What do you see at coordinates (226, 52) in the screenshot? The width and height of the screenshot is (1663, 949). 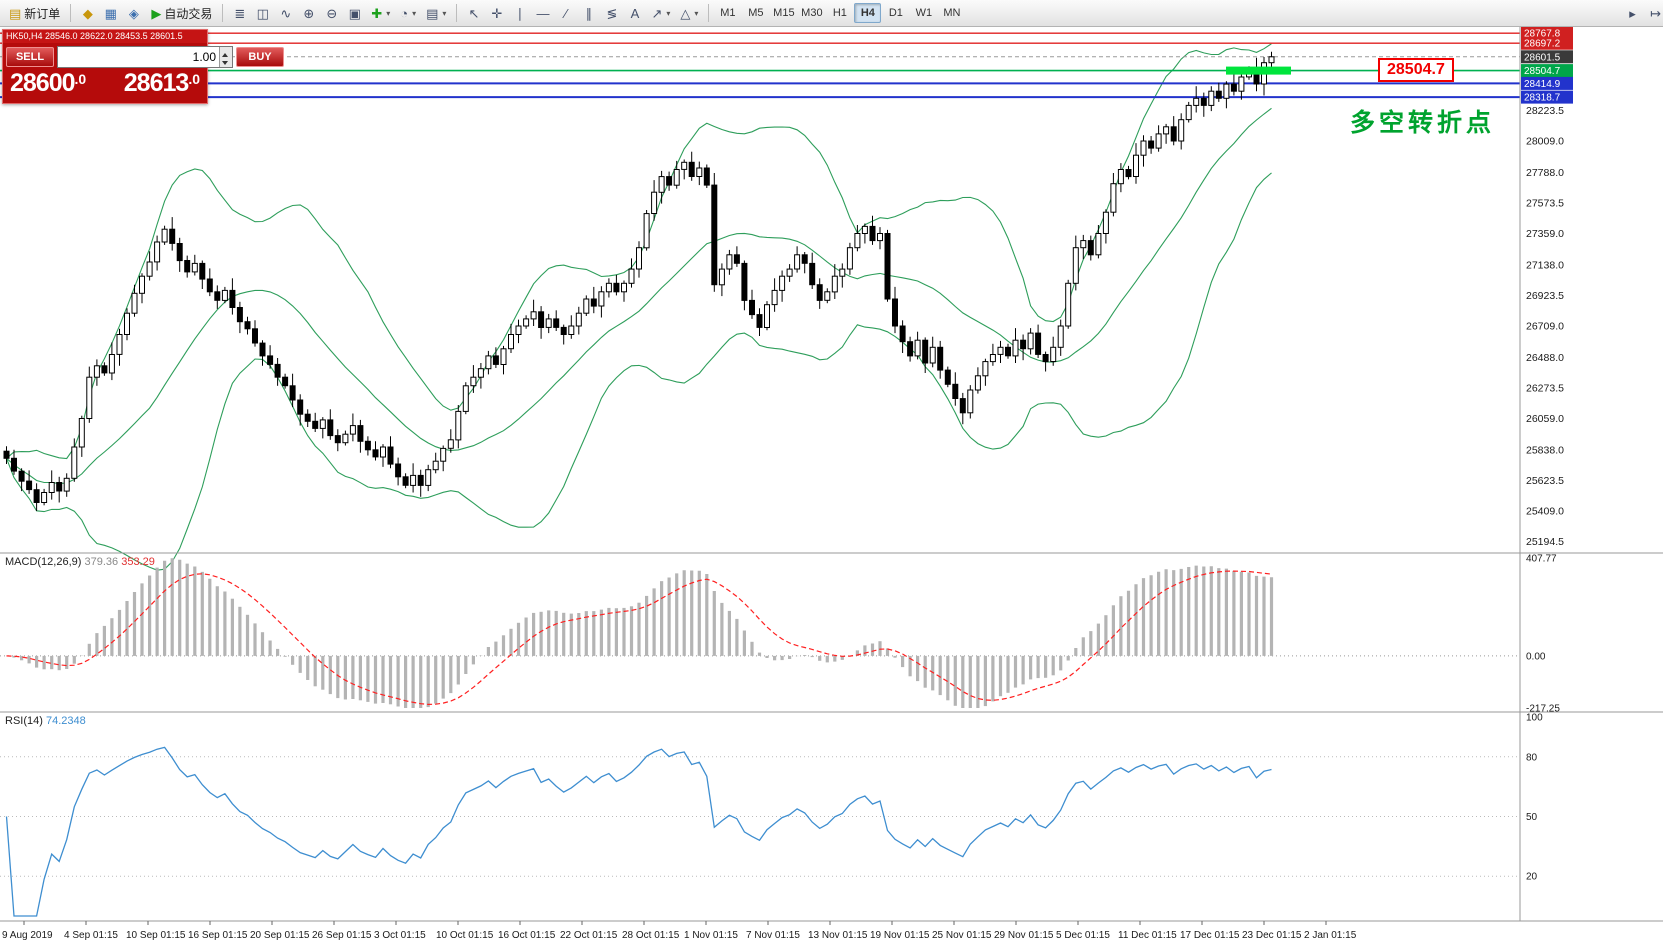 I see `volume-up-button` at bounding box center [226, 52].